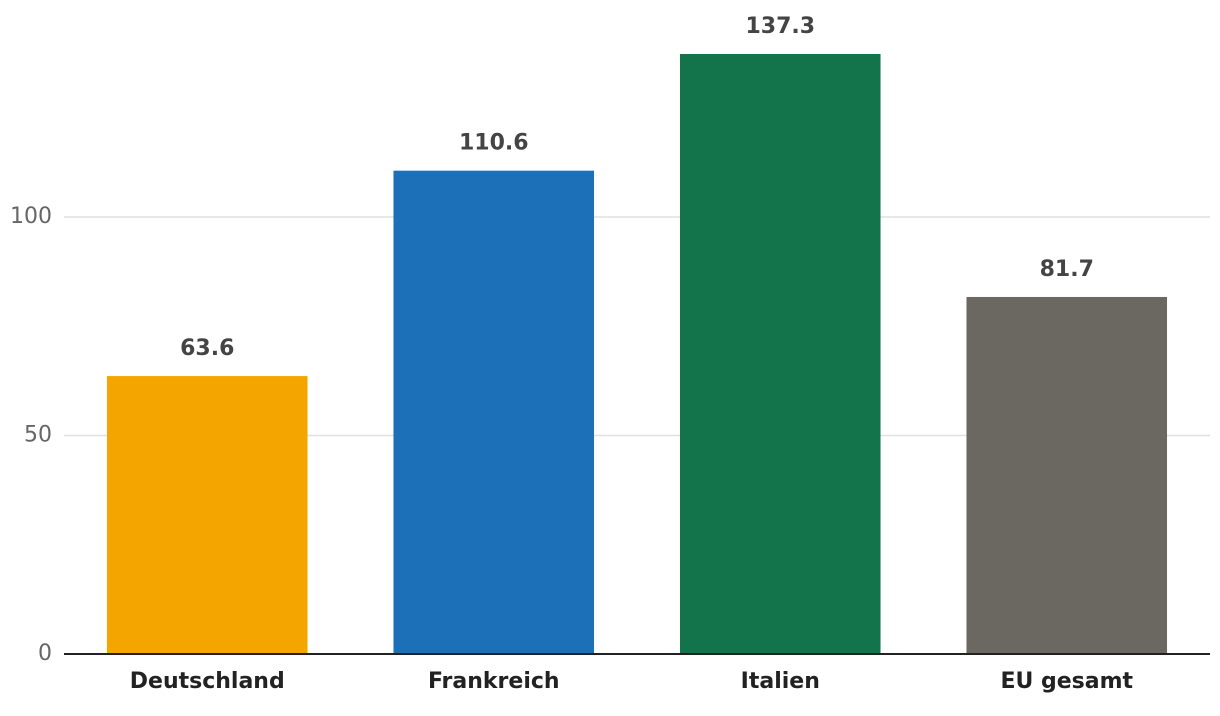 Image resolution: width=1220 pixels, height=716 pixels. Describe the element at coordinates (38, 435) in the screenshot. I see `y-tick-label: 50` at that location.